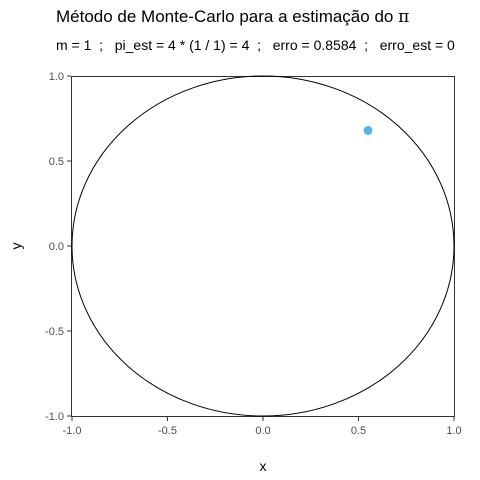 This screenshot has width=480, height=480. What do you see at coordinates (453, 431) in the screenshot?
I see `x-tick-label: 1.0` at bounding box center [453, 431].